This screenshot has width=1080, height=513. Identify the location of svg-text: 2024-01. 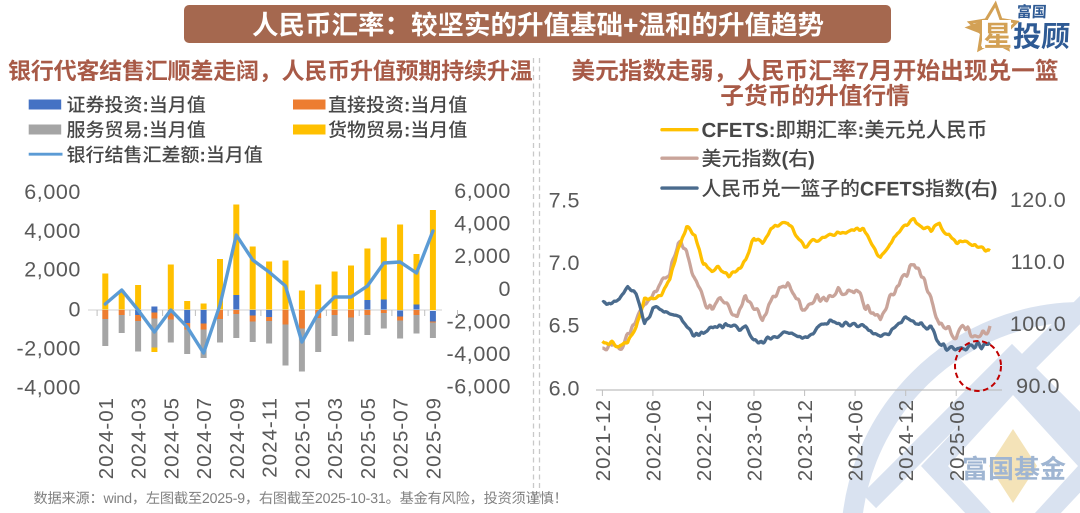
(106, 438).